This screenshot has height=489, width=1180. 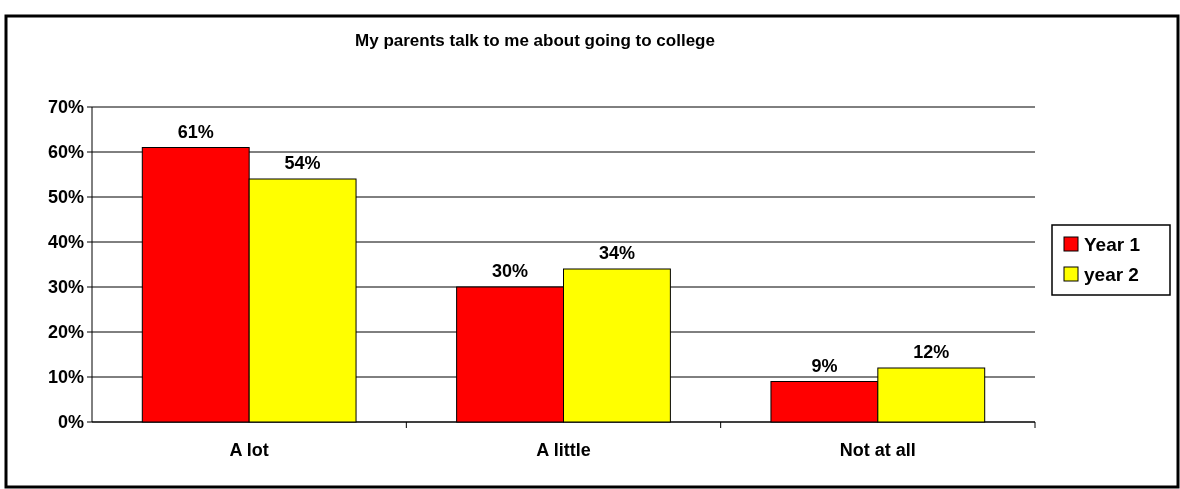 What do you see at coordinates (195, 131) in the screenshot?
I see `data-label: 61%` at bounding box center [195, 131].